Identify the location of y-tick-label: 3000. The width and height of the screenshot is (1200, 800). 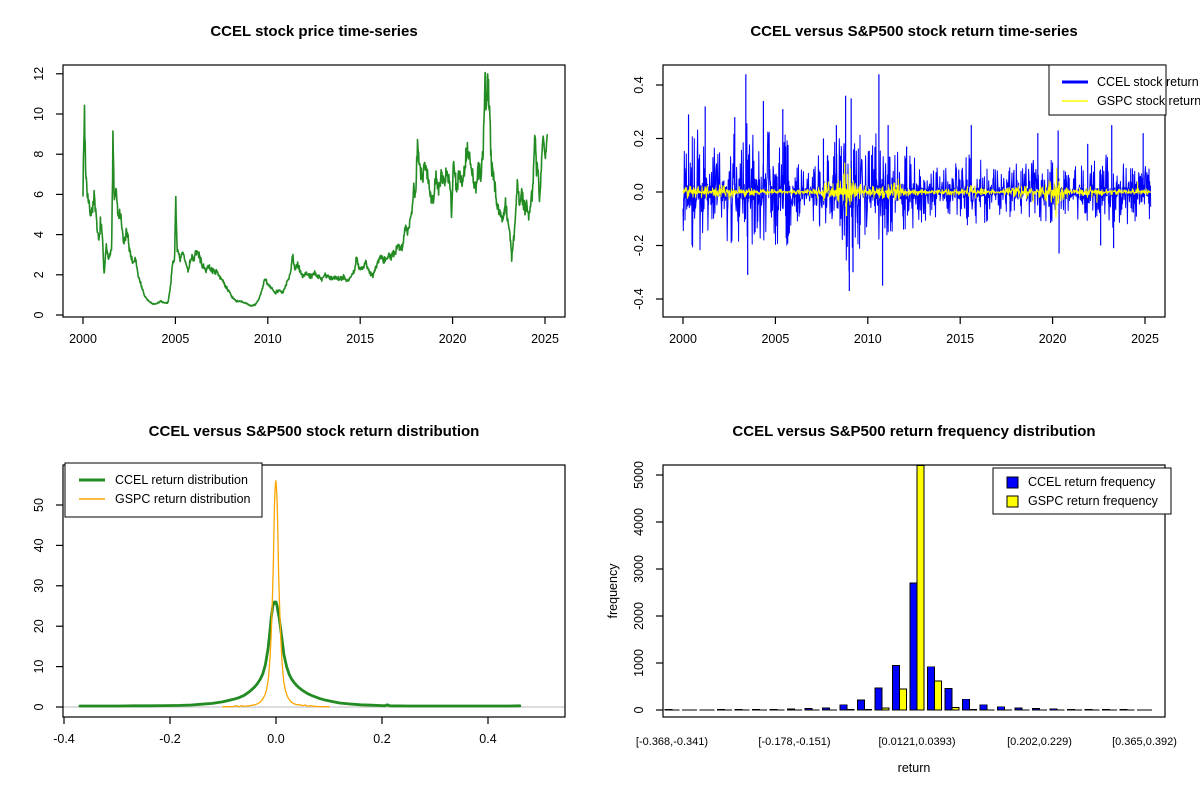
(639, 569).